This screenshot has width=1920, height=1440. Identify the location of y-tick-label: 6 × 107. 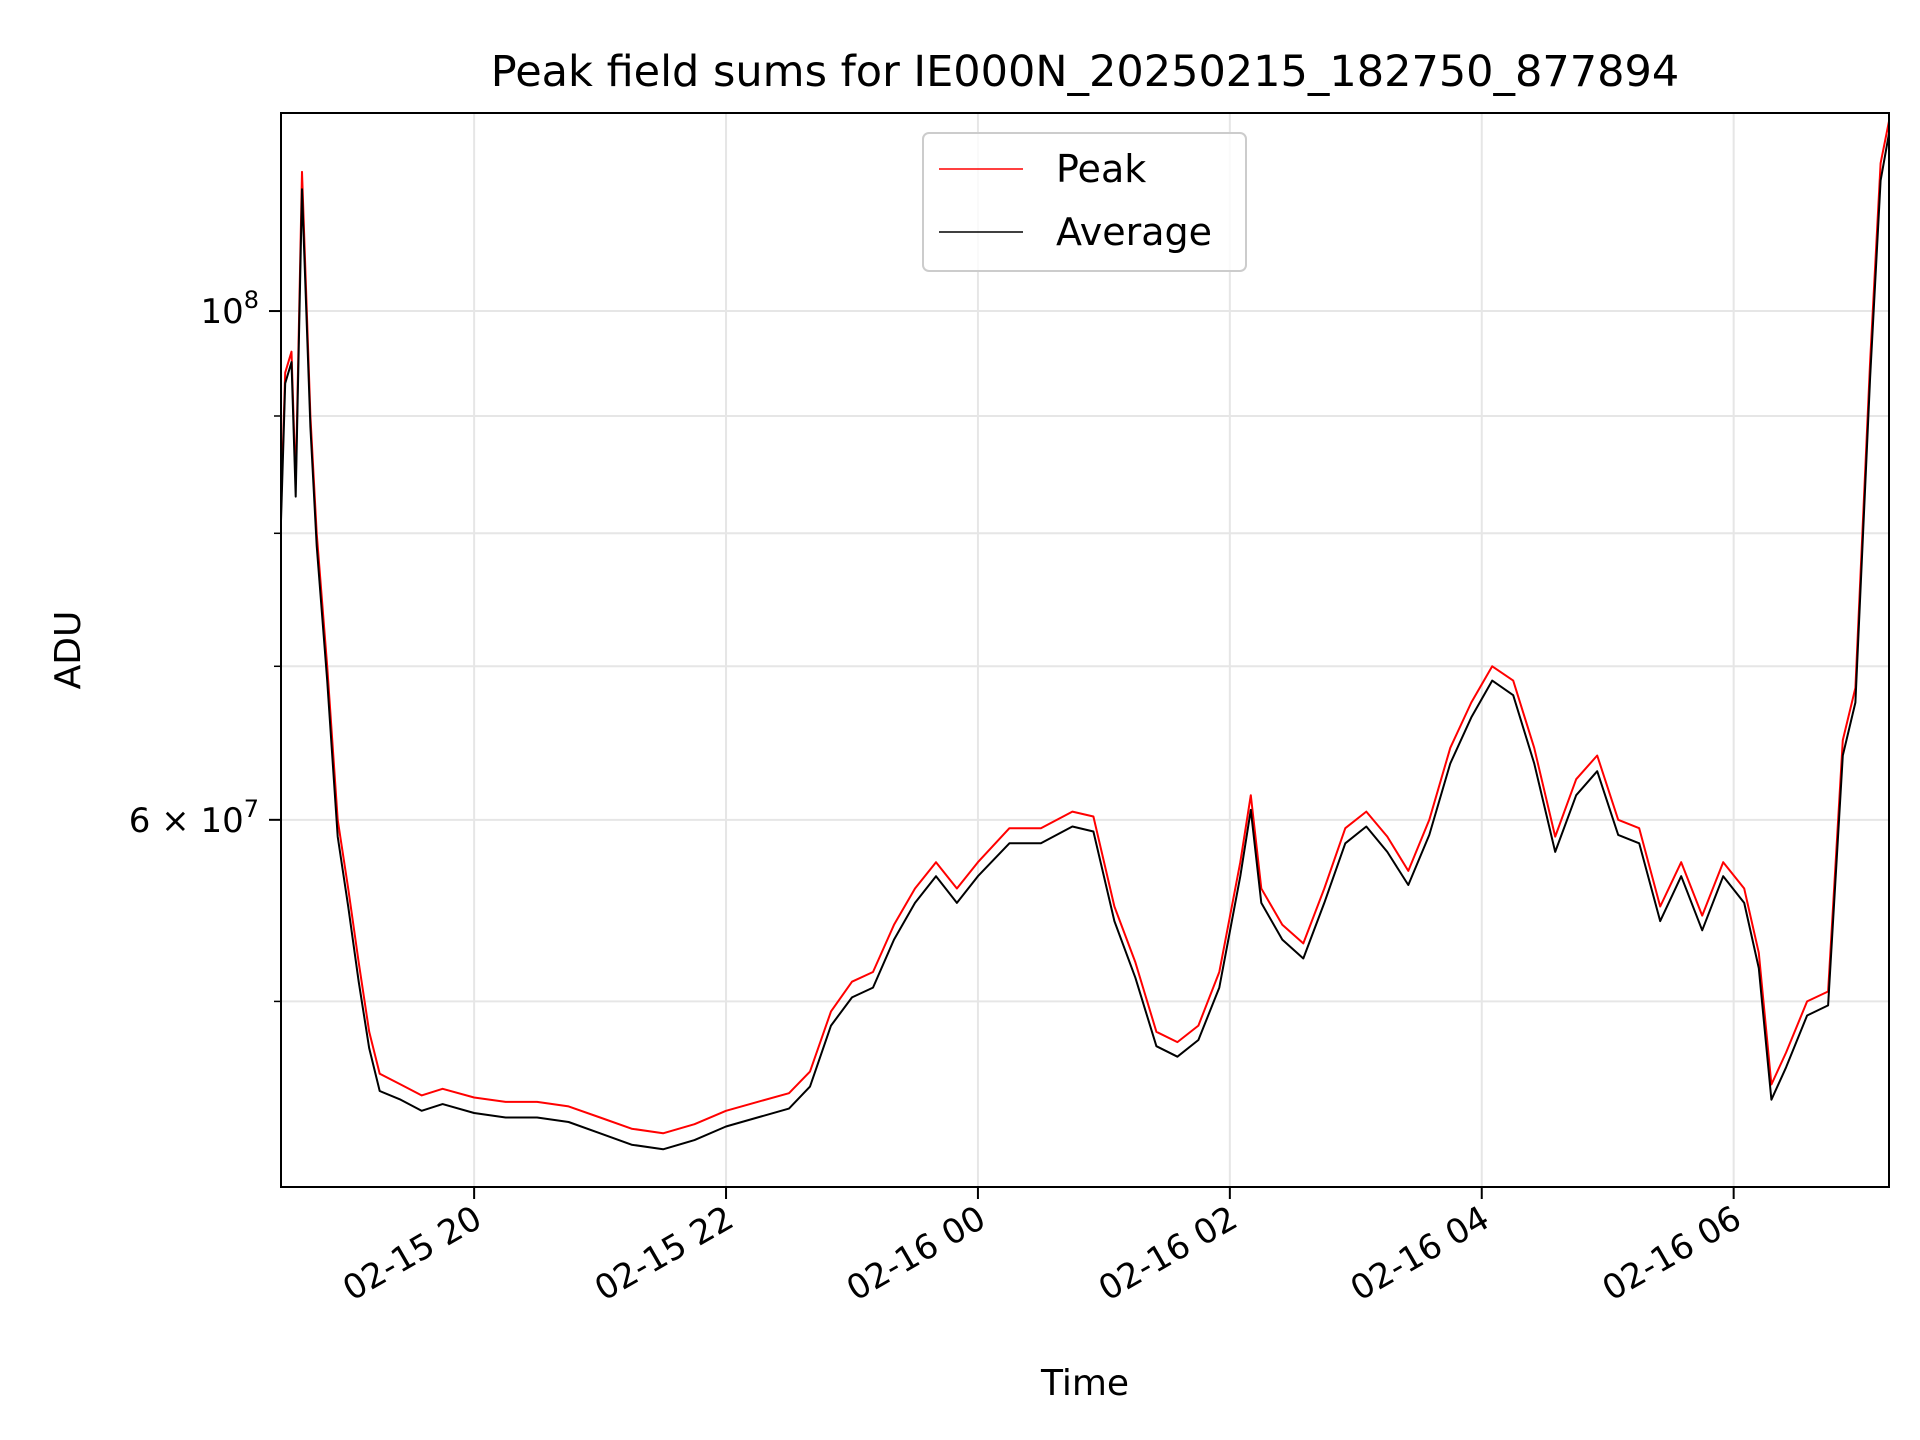
(194, 818).